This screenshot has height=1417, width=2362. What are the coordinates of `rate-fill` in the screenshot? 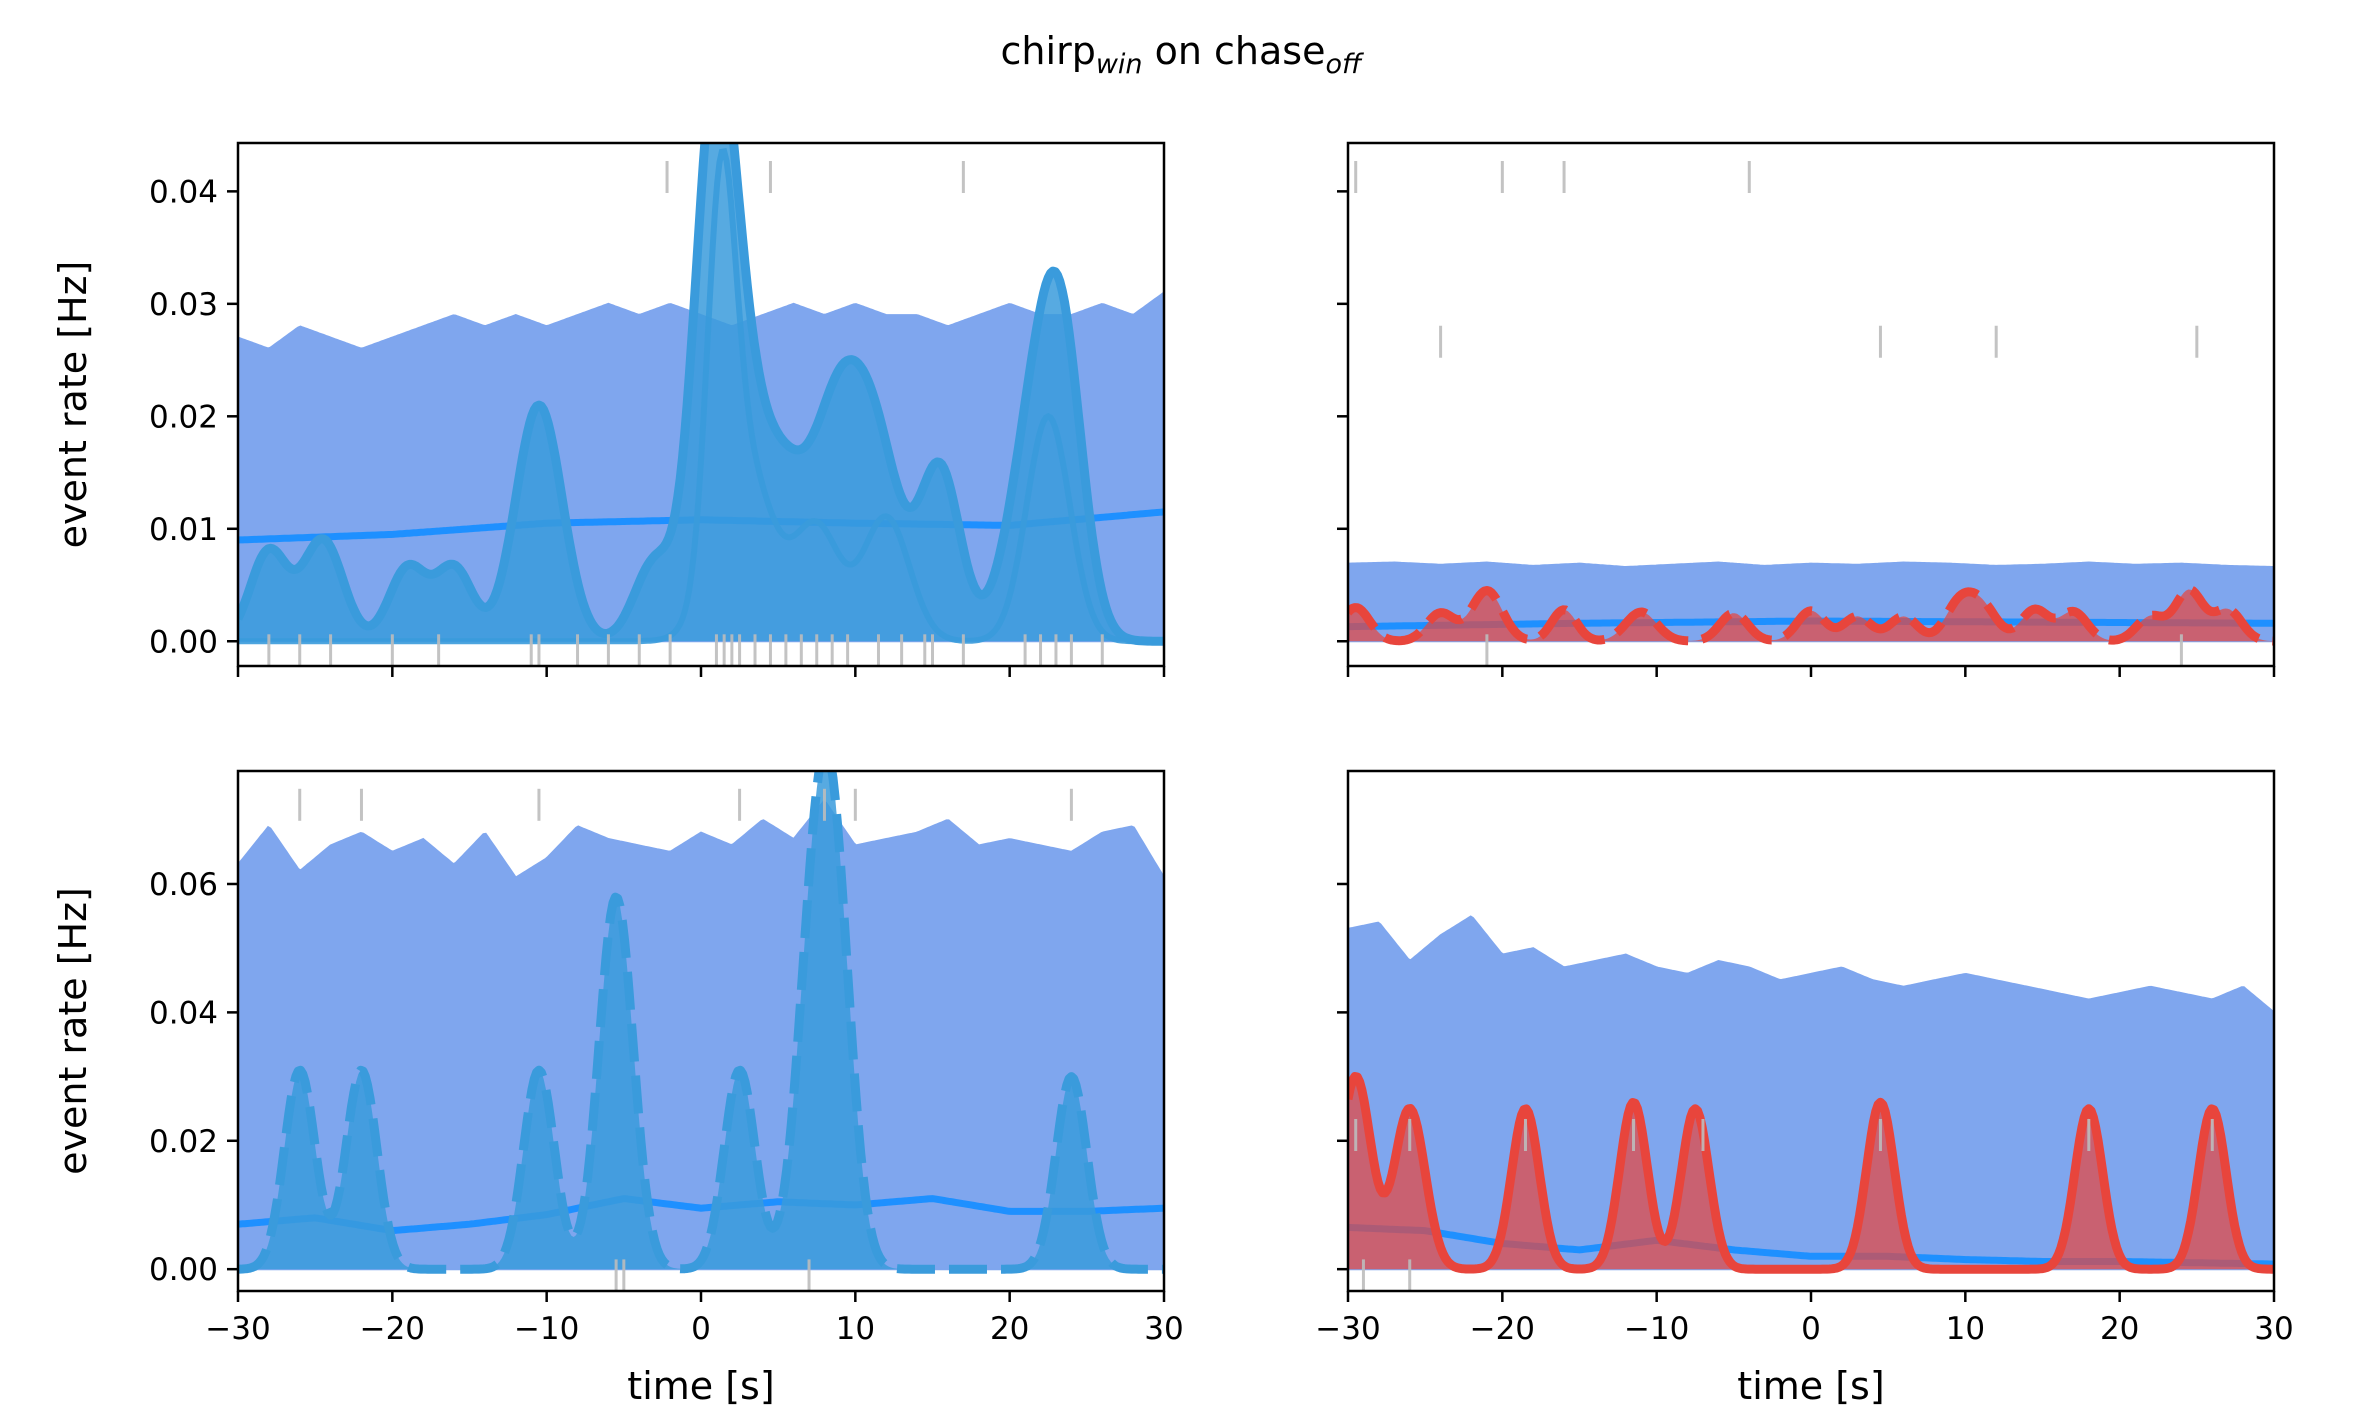 It's located at (701, 392).